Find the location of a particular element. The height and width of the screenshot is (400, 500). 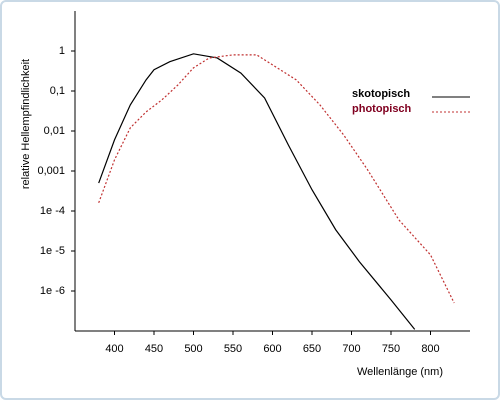

x-tick-label: 800 is located at coordinates (430, 349).